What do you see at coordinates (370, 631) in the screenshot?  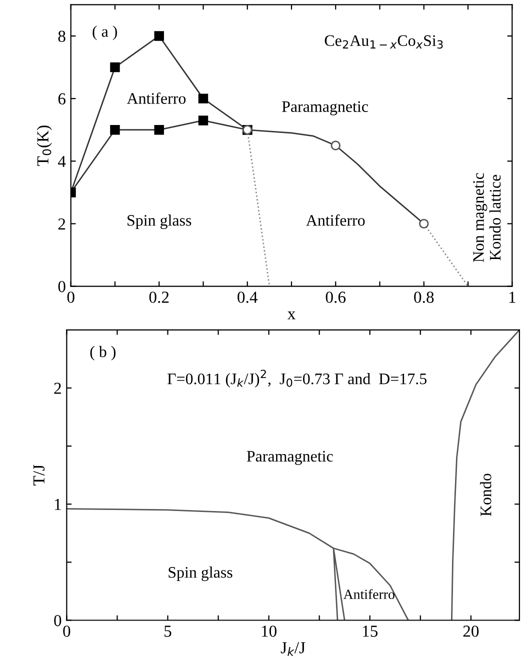 I see `x-tick-label: 15` at bounding box center [370, 631].